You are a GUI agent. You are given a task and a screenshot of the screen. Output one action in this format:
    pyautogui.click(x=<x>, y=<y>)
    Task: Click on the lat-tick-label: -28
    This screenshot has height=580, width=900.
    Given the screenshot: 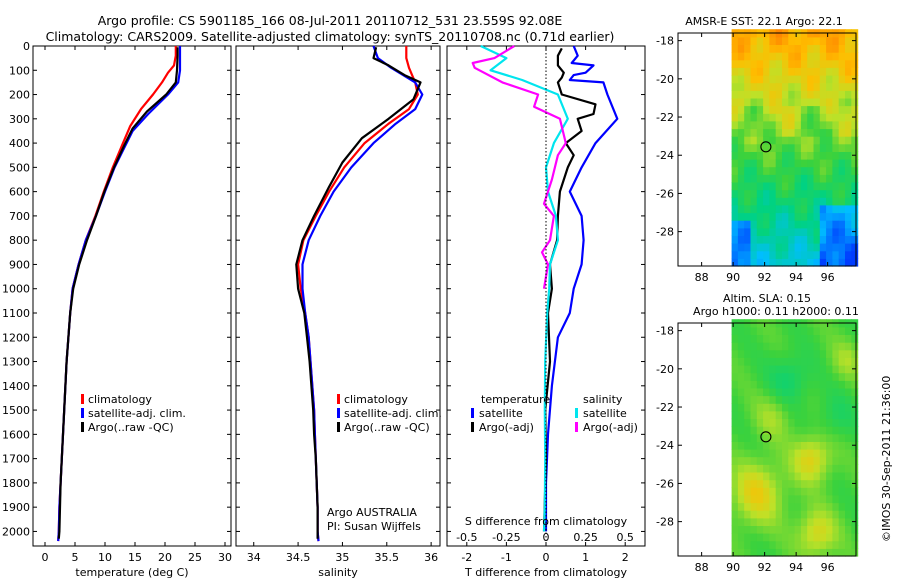 What is the action you would take?
    pyautogui.click(x=665, y=232)
    